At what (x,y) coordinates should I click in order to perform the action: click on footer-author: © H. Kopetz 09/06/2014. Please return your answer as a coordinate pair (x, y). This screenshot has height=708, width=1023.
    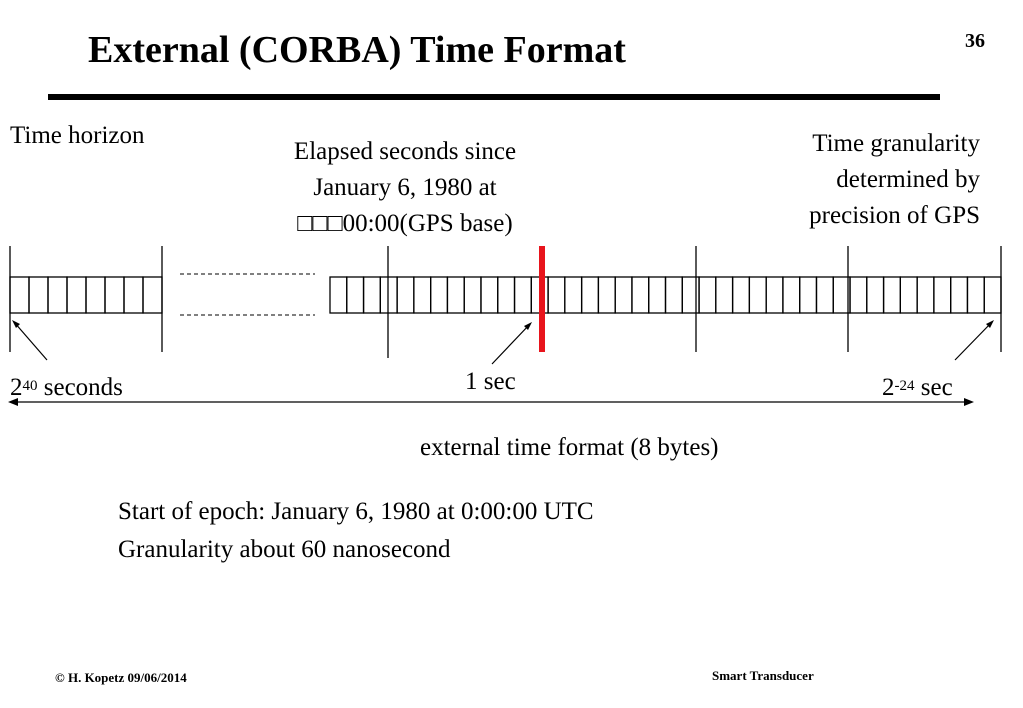
    Looking at the image, I should click on (121, 677).